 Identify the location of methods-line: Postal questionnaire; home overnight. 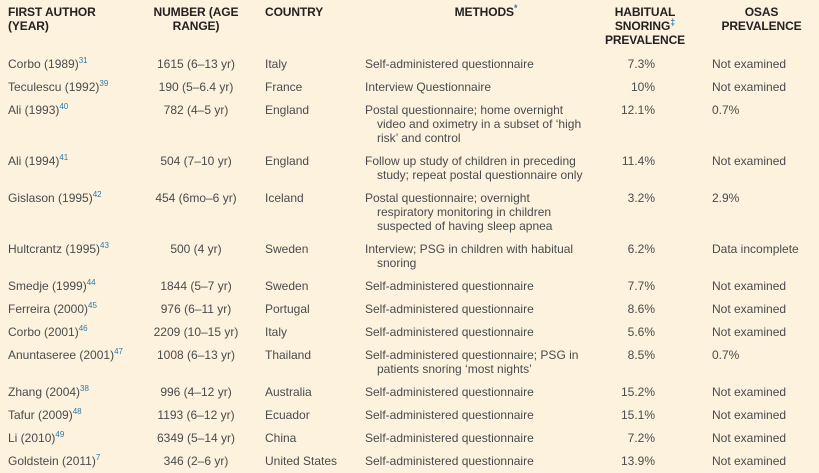
(464, 110).